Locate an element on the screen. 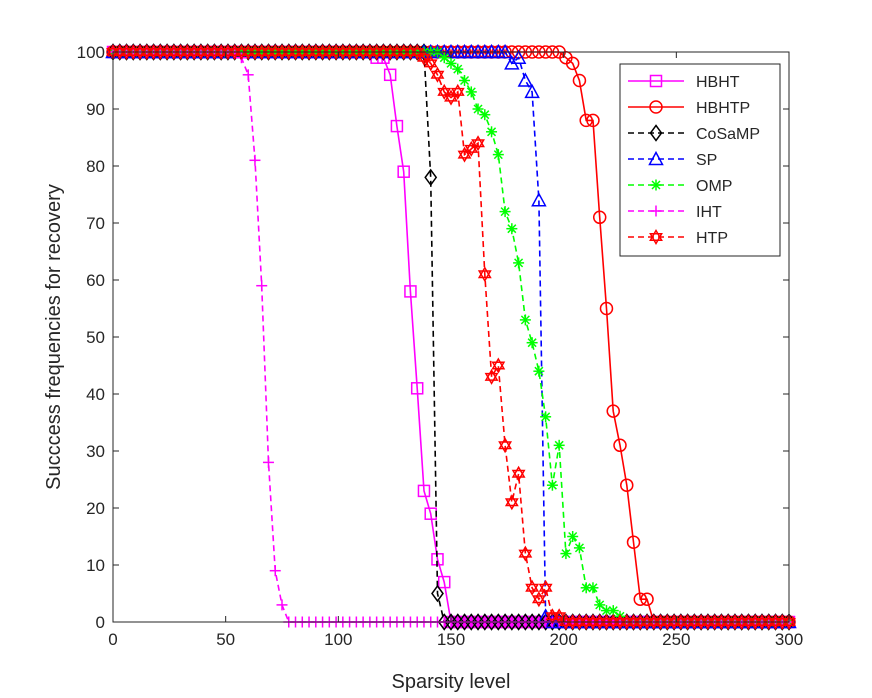 The image size is (872, 698). x-tick-label: 200 is located at coordinates (563, 639).